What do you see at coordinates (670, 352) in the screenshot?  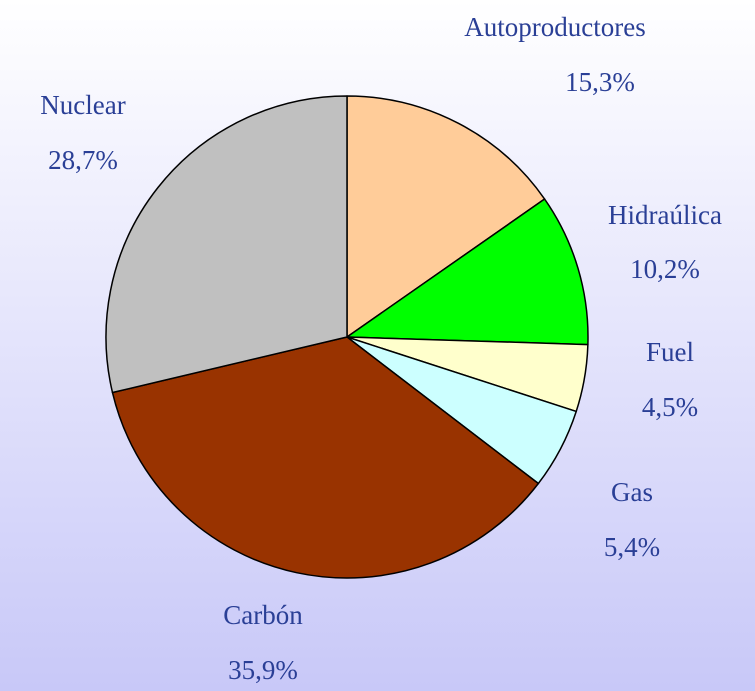 I see `slice-label: Fuel` at bounding box center [670, 352].